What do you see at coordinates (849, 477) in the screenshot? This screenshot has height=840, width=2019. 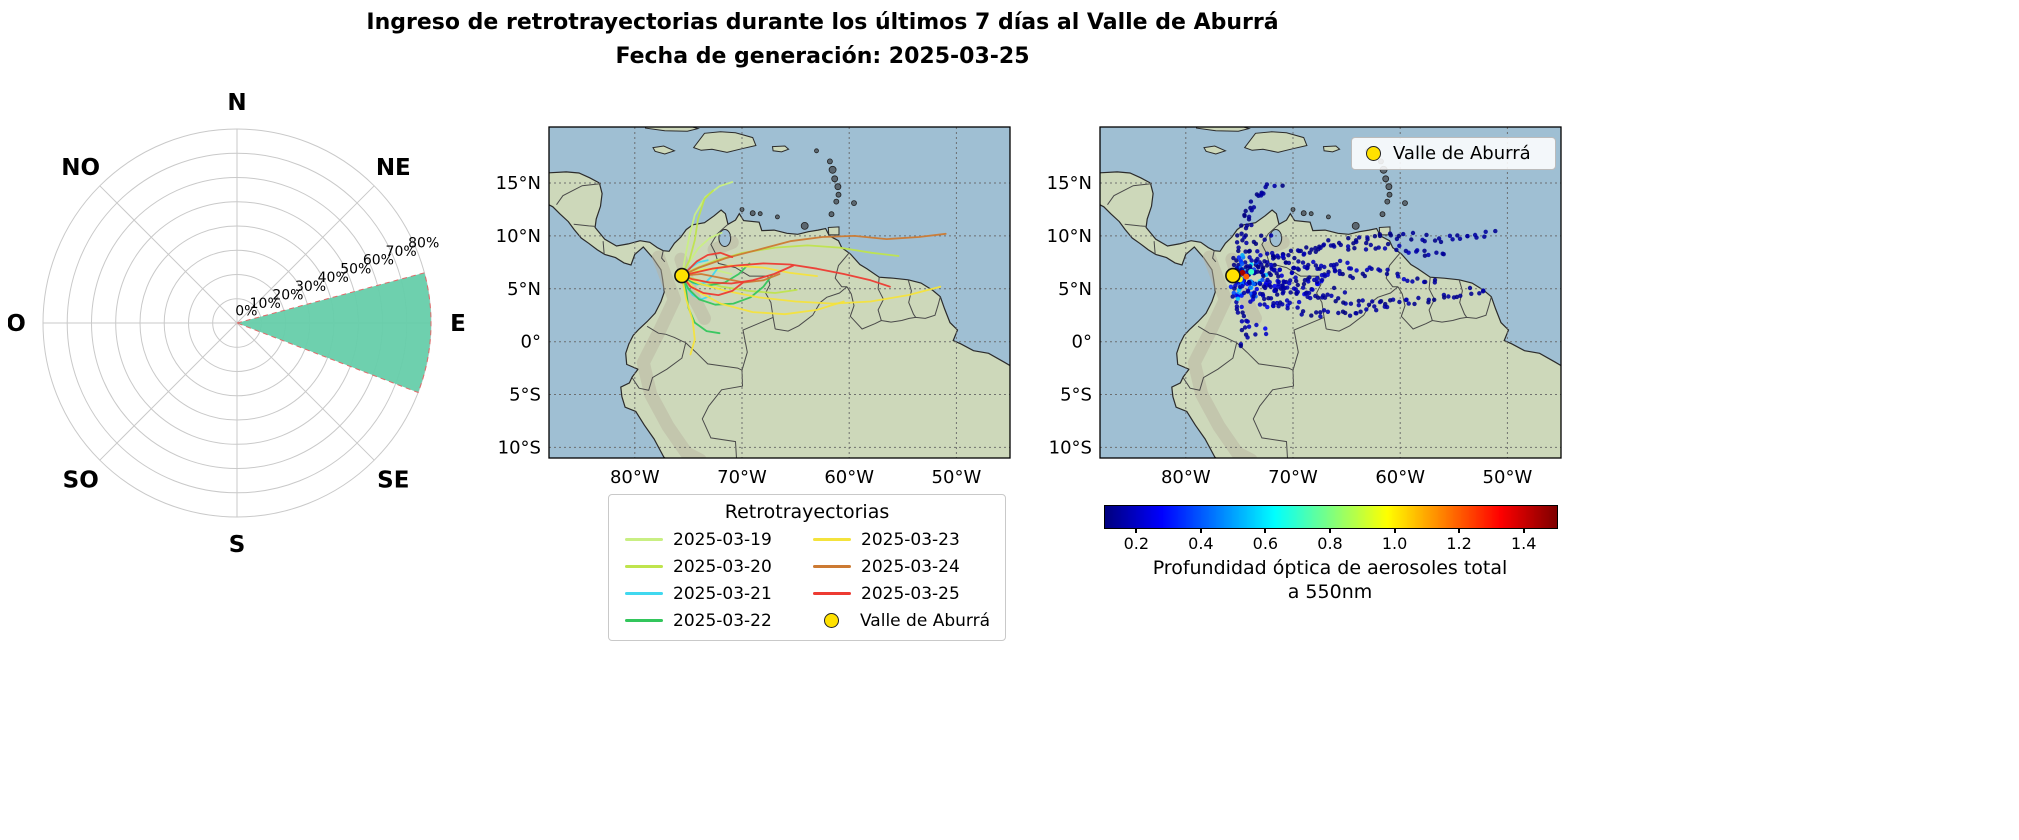 I see `x-tick-label: 60°W` at bounding box center [849, 477].